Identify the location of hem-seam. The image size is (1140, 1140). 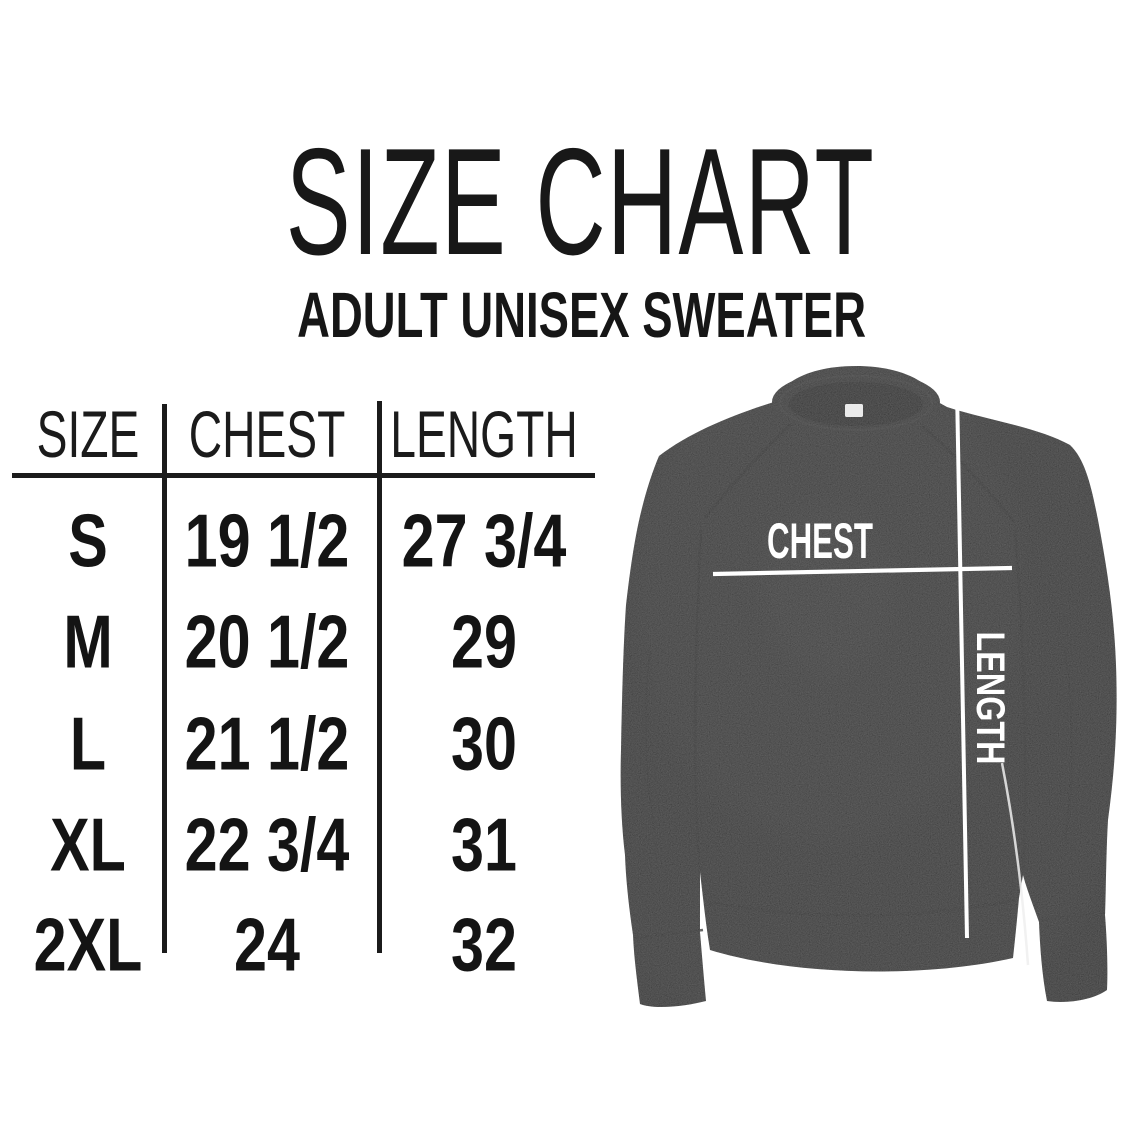
(861, 907).